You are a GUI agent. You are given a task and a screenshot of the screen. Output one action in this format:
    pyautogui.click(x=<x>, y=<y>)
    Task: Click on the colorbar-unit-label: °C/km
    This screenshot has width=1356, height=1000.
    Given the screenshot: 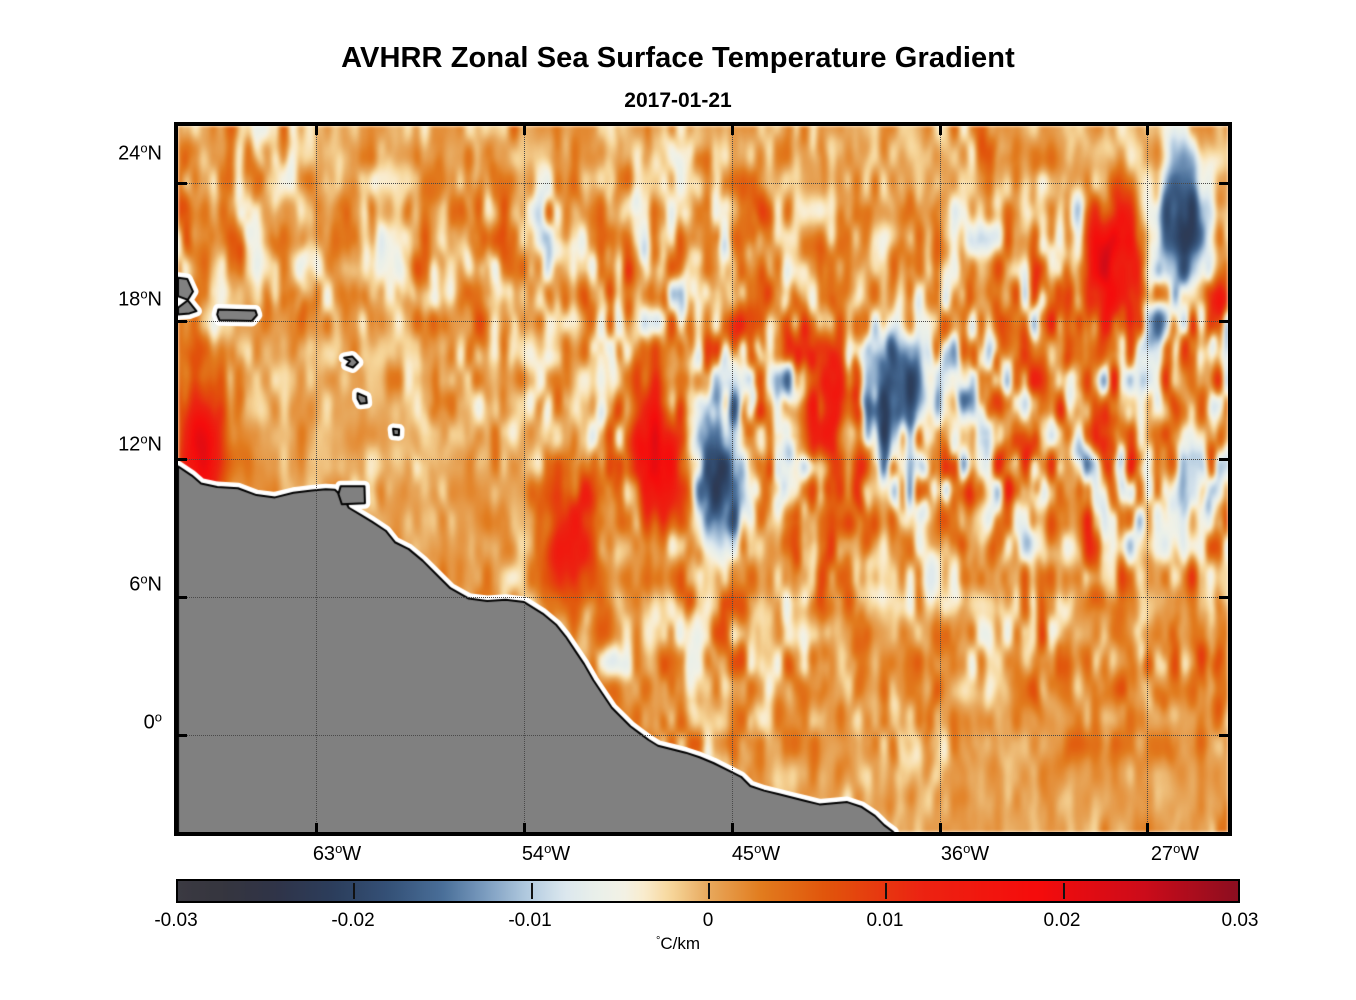 What is the action you would take?
    pyautogui.click(x=678, y=943)
    